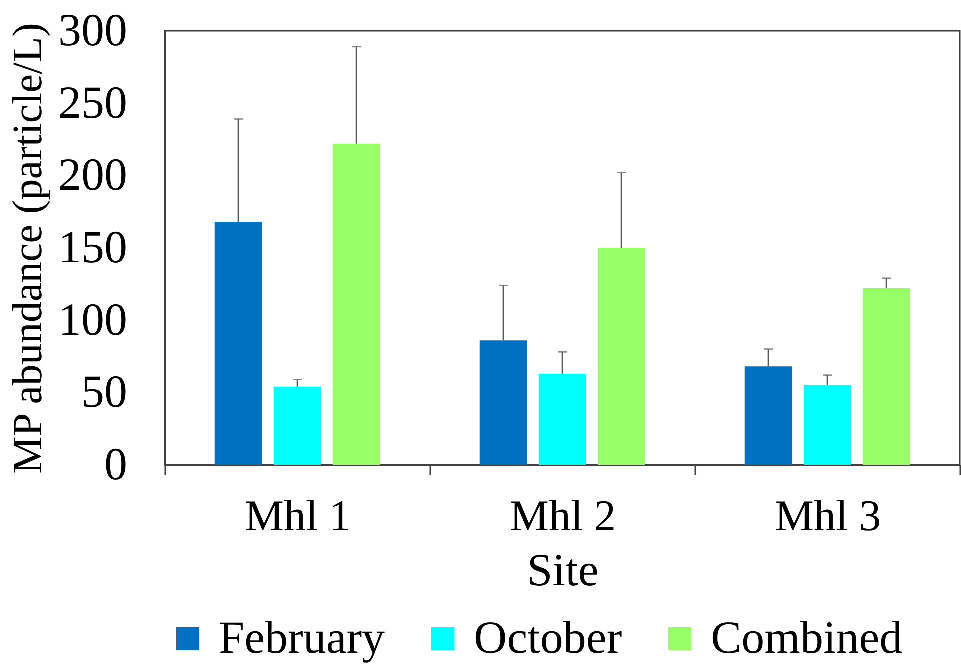 The width and height of the screenshot is (961, 666). I want to click on x-axis-title: Site, so click(563, 570).